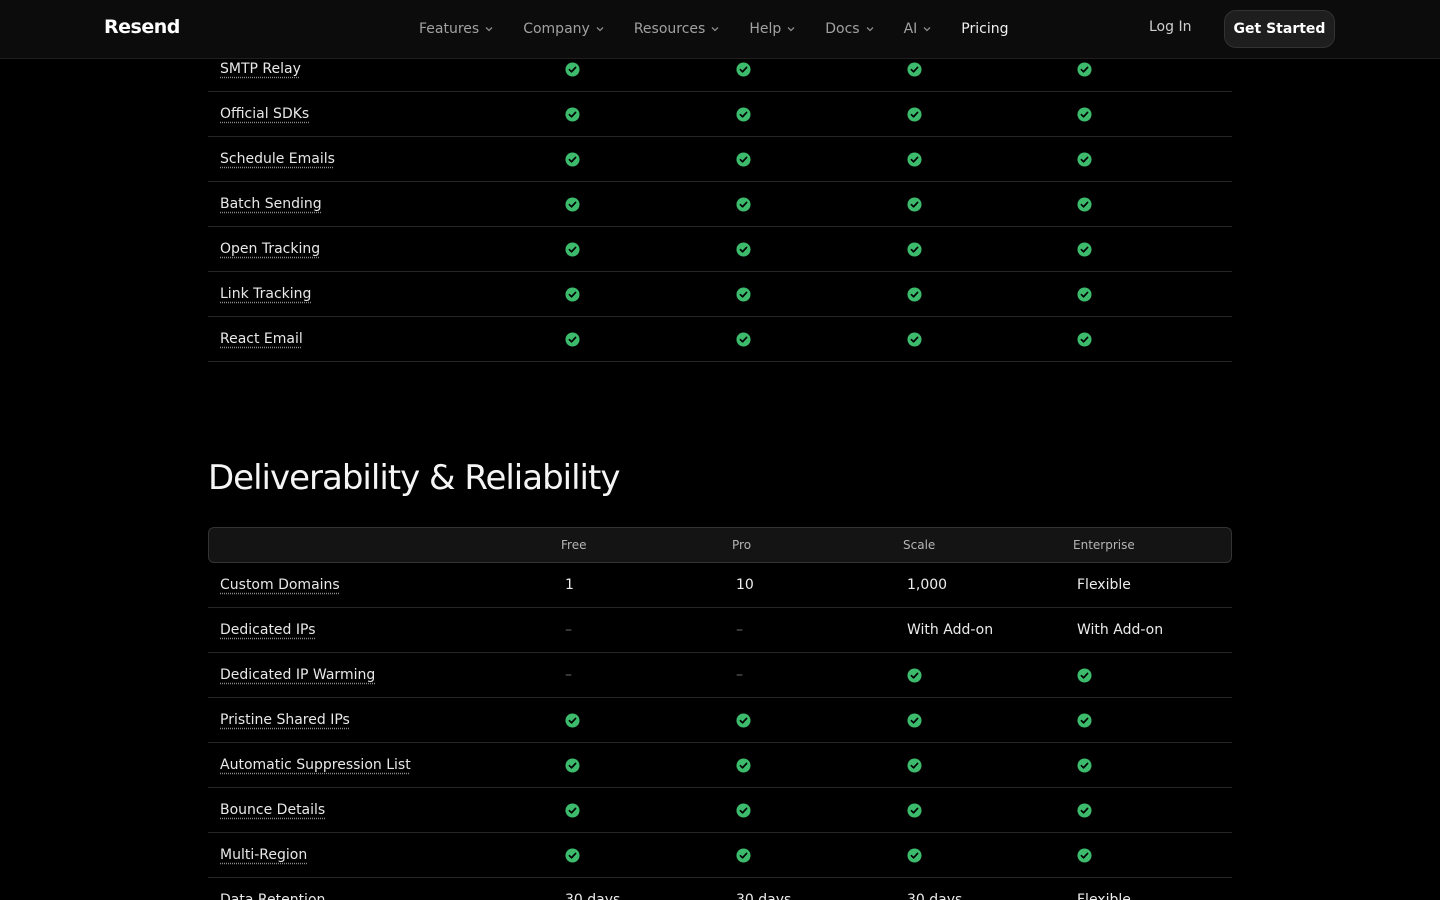 The image size is (1440, 900). Describe the element at coordinates (271, 204) in the screenshot. I see `feature-name-link: Batch Sending` at that location.